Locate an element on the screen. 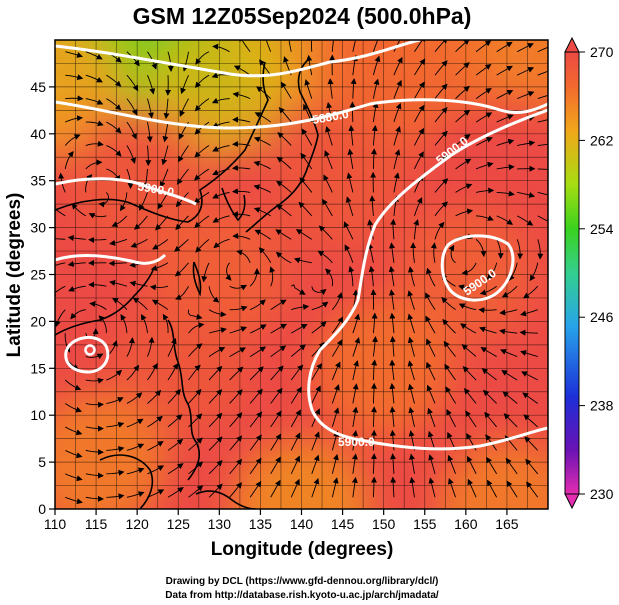 The height and width of the screenshot is (605, 619). coastline-borneo is located at coordinates (126, 481).